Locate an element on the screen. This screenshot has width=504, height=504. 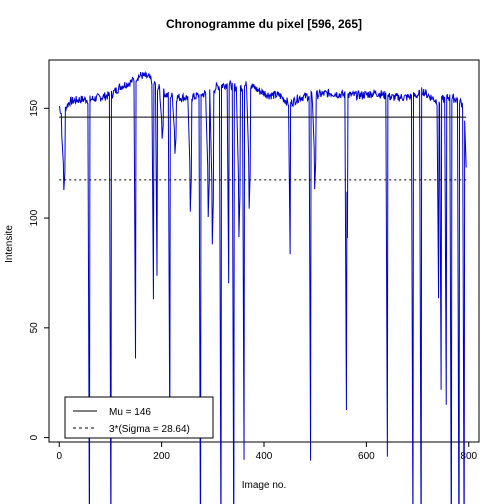
x-axis-label: Image no. is located at coordinates (264, 485).